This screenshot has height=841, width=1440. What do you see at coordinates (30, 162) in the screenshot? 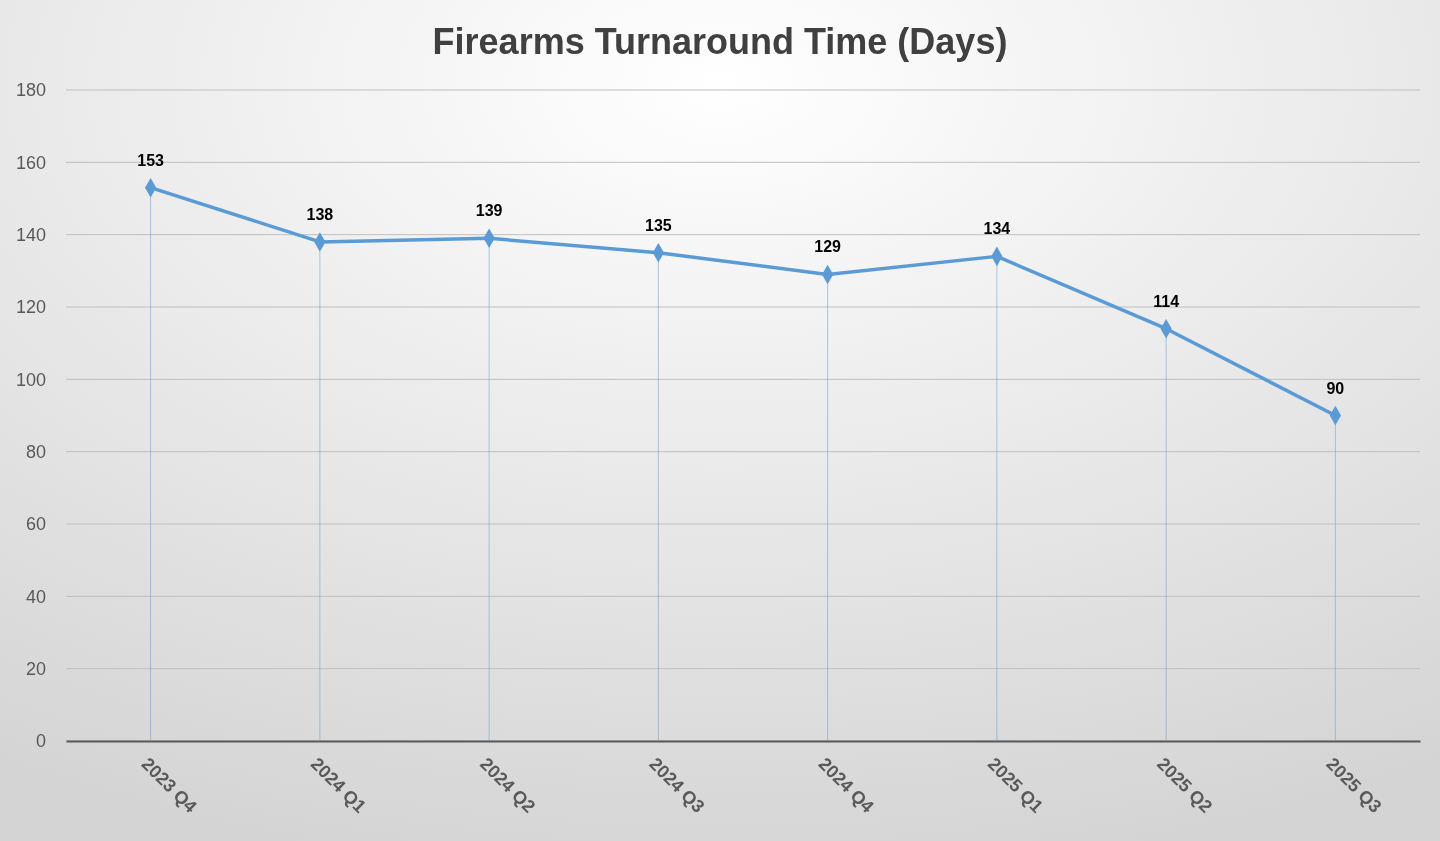
I see `y-tick-label: 160` at bounding box center [30, 162].